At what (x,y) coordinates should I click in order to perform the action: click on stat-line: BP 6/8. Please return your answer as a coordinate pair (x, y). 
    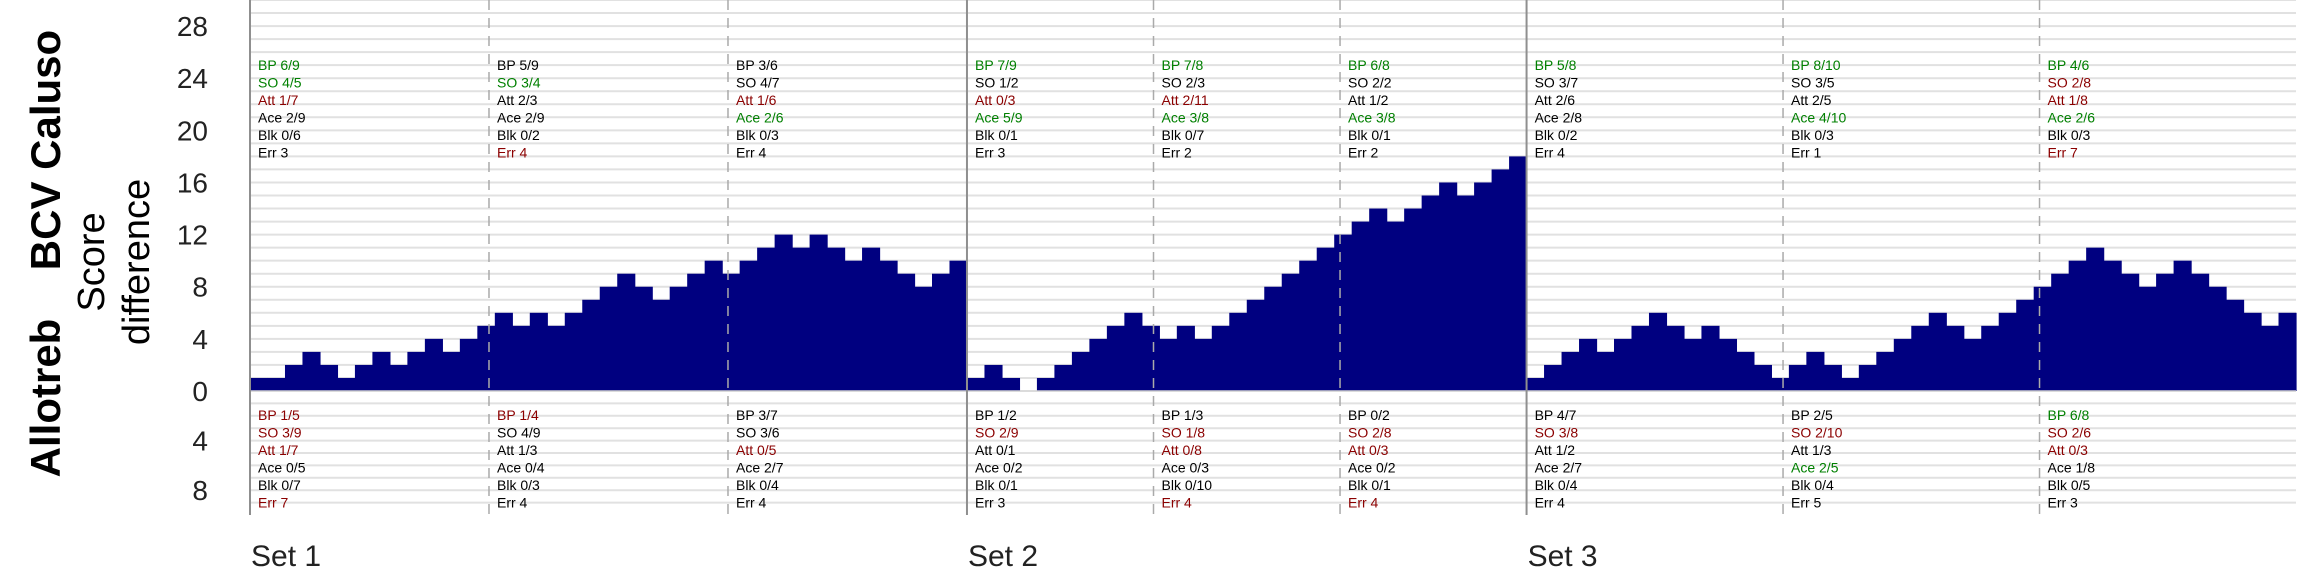
    Looking at the image, I should click on (2069, 415).